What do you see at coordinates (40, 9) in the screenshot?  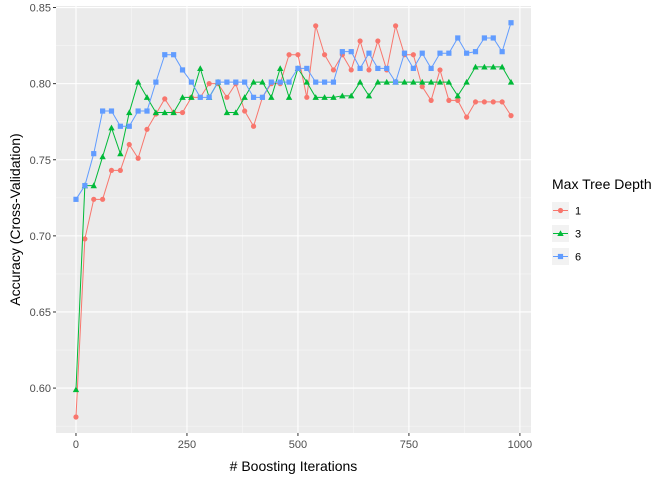 I see `y-tick-label: 0.85` at bounding box center [40, 9].